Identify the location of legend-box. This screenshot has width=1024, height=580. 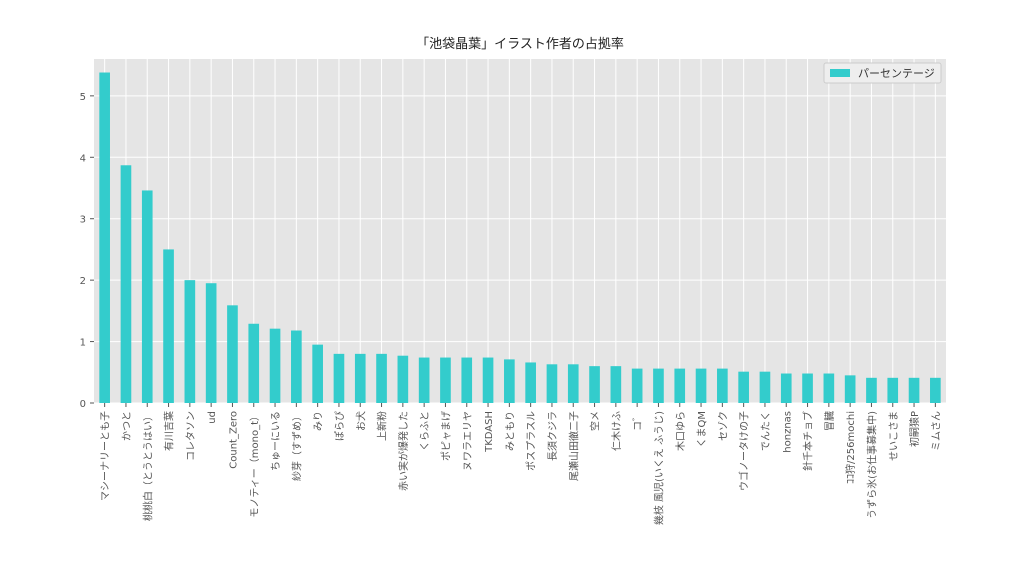
(882, 73).